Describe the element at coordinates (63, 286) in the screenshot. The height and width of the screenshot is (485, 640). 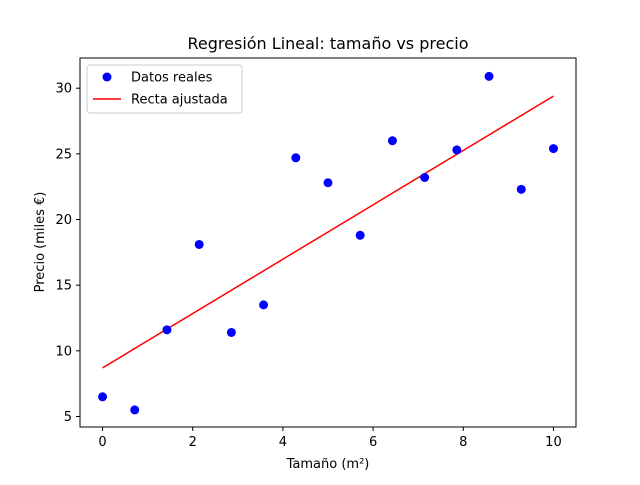
I see `y-tick-label: 15` at that location.